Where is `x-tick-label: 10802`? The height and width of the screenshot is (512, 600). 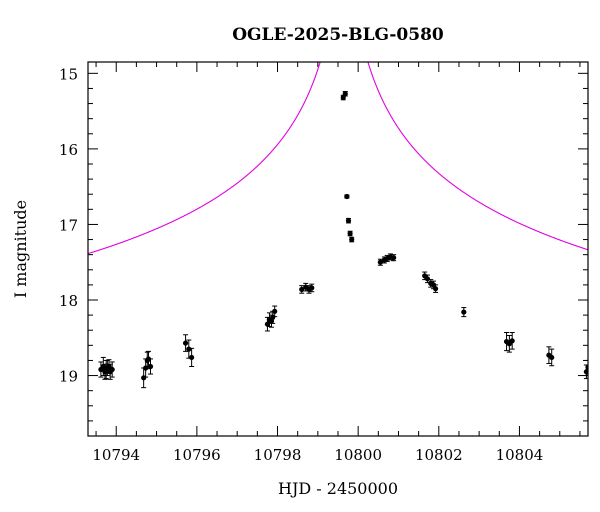
x-tick-label: 10802 is located at coordinates (439, 455).